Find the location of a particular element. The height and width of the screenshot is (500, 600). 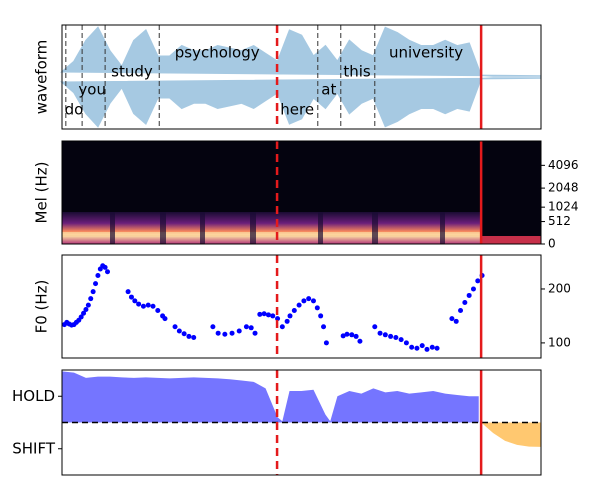

word-label: university is located at coordinates (426, 53).